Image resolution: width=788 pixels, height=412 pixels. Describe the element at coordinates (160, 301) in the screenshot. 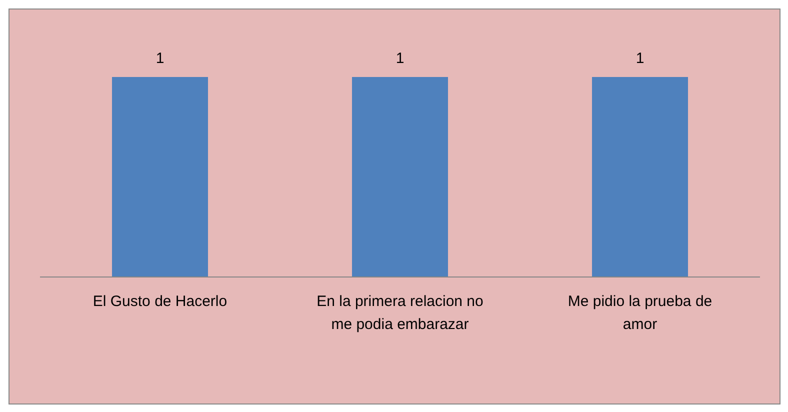

I see `x-tick-label: El Gusto de Hacerlo` at that location.